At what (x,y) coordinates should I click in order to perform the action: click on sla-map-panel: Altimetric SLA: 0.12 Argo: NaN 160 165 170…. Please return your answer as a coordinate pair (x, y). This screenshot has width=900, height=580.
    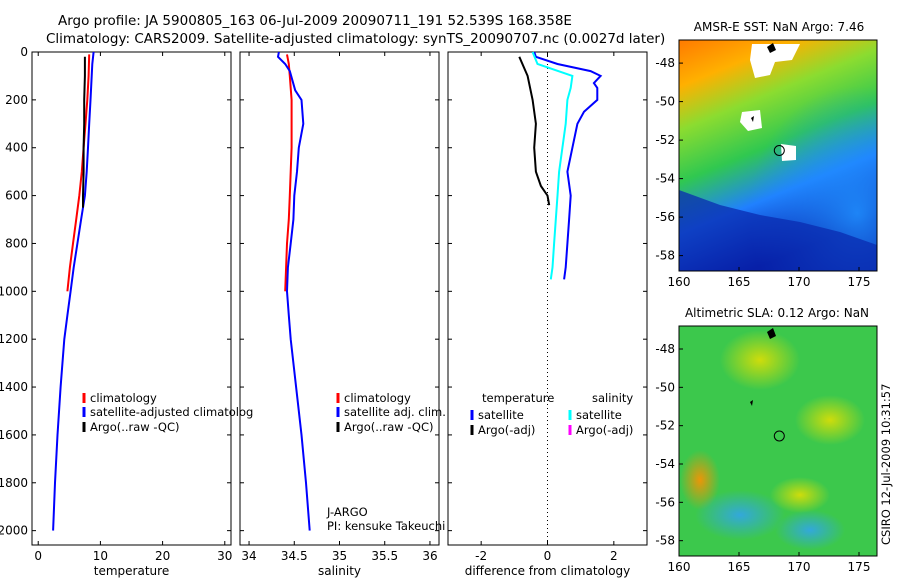
    Looking at the image, I should click on (766, 440).